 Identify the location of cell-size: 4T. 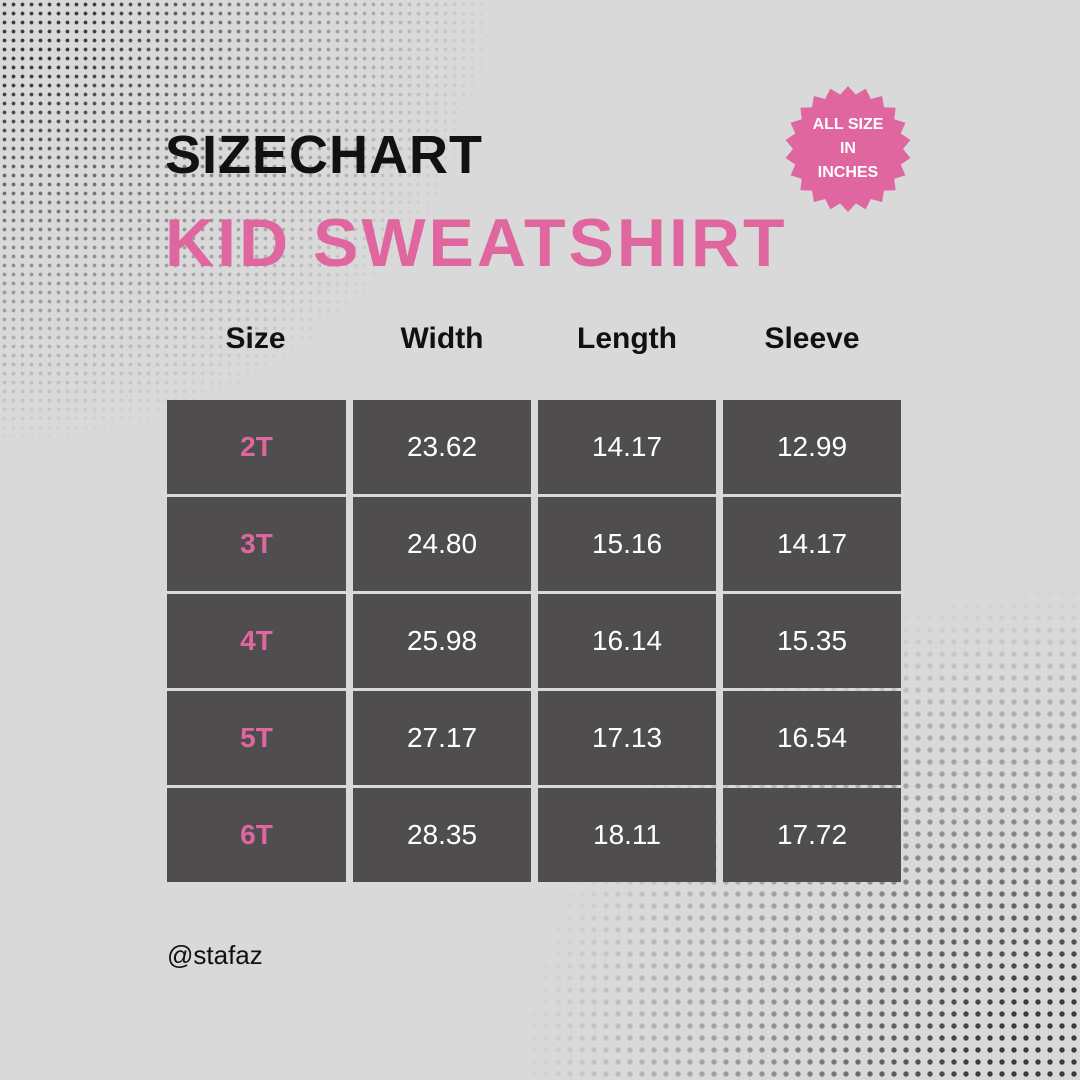
(256, 641).